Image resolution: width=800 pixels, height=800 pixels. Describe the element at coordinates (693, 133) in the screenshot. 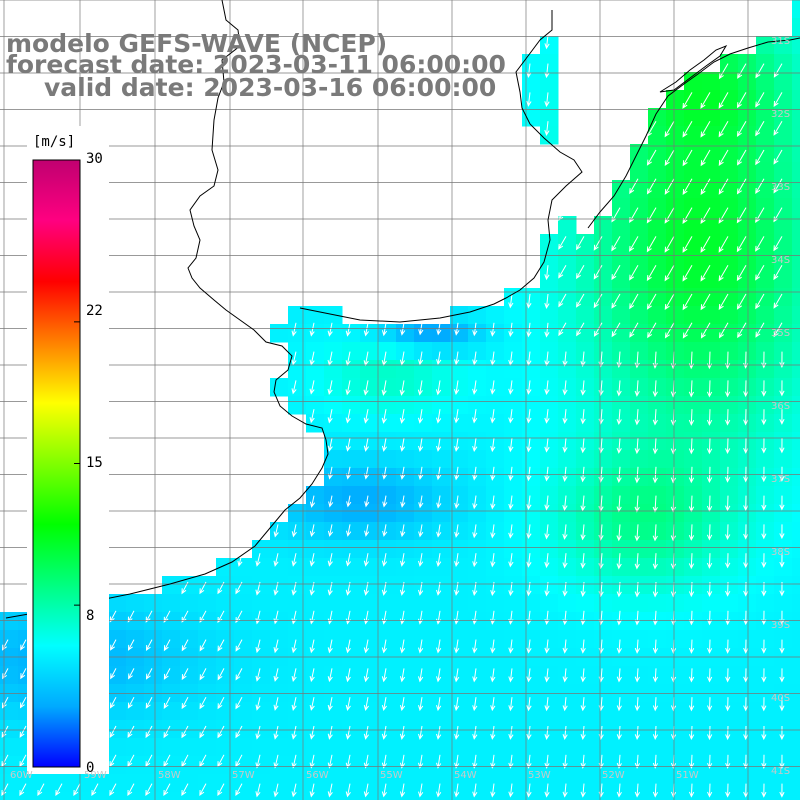

I see `coastline-brazil-south` at that location.